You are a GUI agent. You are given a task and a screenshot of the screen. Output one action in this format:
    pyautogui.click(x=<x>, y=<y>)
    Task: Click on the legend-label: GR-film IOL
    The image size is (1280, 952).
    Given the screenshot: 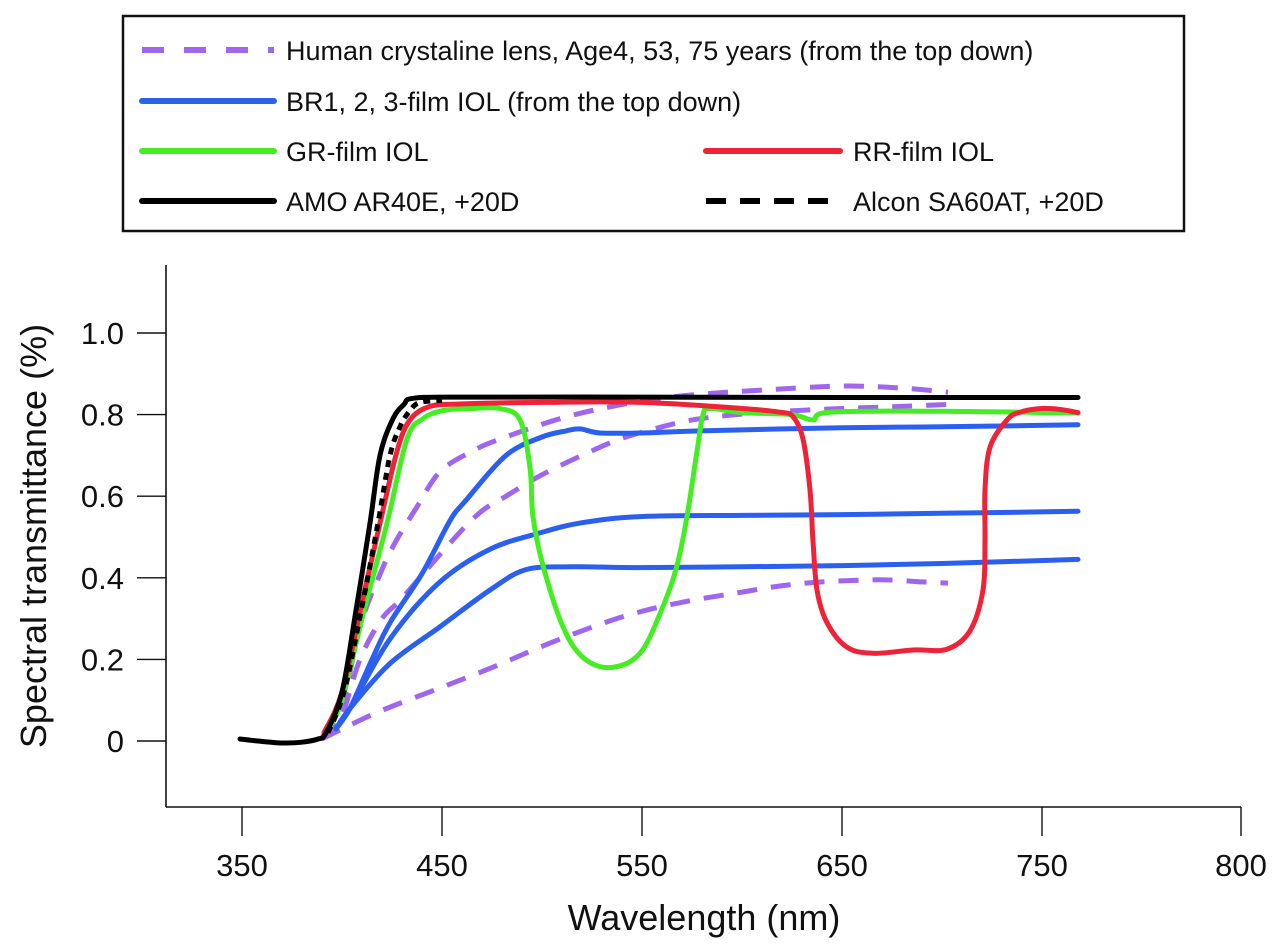 What is the action you would take?
    pyautogui.click(x=357, y=152)
    